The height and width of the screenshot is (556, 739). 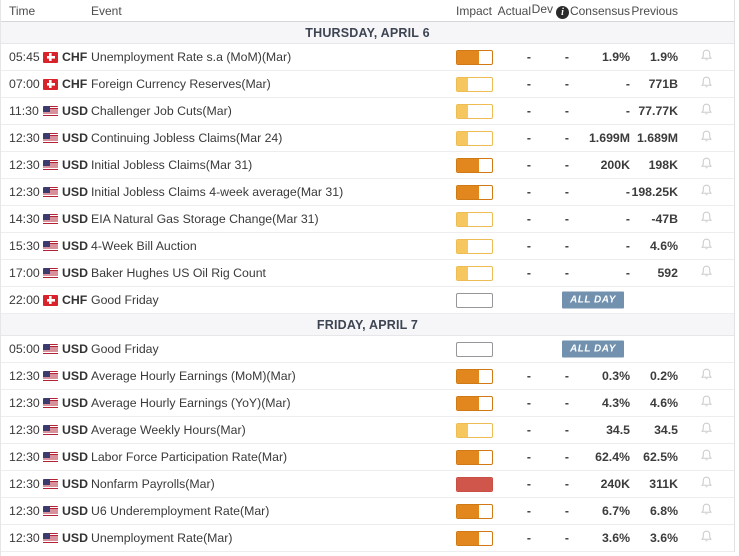 I want to click on impact-meter-fill, so click(x=462, y=138).